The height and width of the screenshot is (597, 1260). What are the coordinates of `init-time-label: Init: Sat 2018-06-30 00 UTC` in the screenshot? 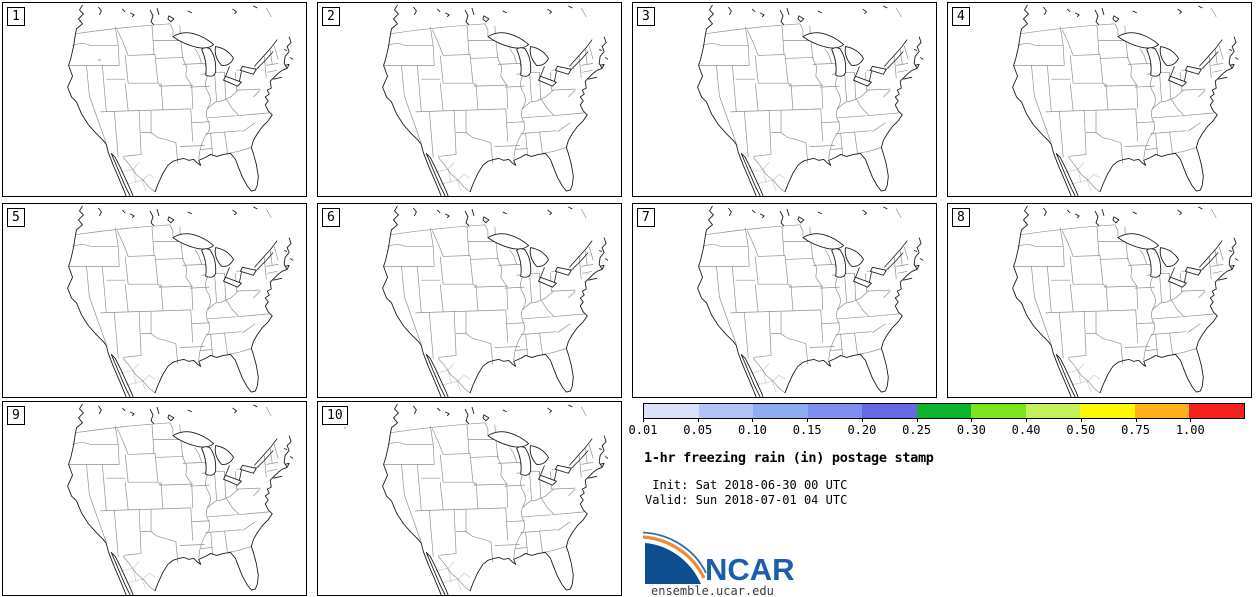 It's located at (746, 485).